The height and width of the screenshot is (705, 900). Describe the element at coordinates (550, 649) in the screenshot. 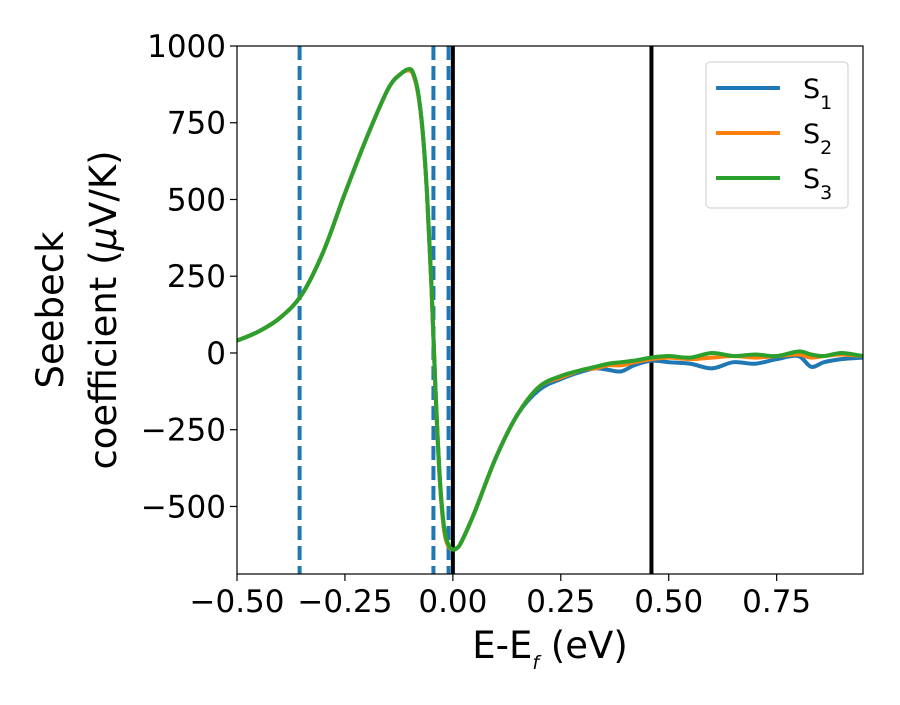

I see `x-axis-title: E-Ef (eV)` at that location.